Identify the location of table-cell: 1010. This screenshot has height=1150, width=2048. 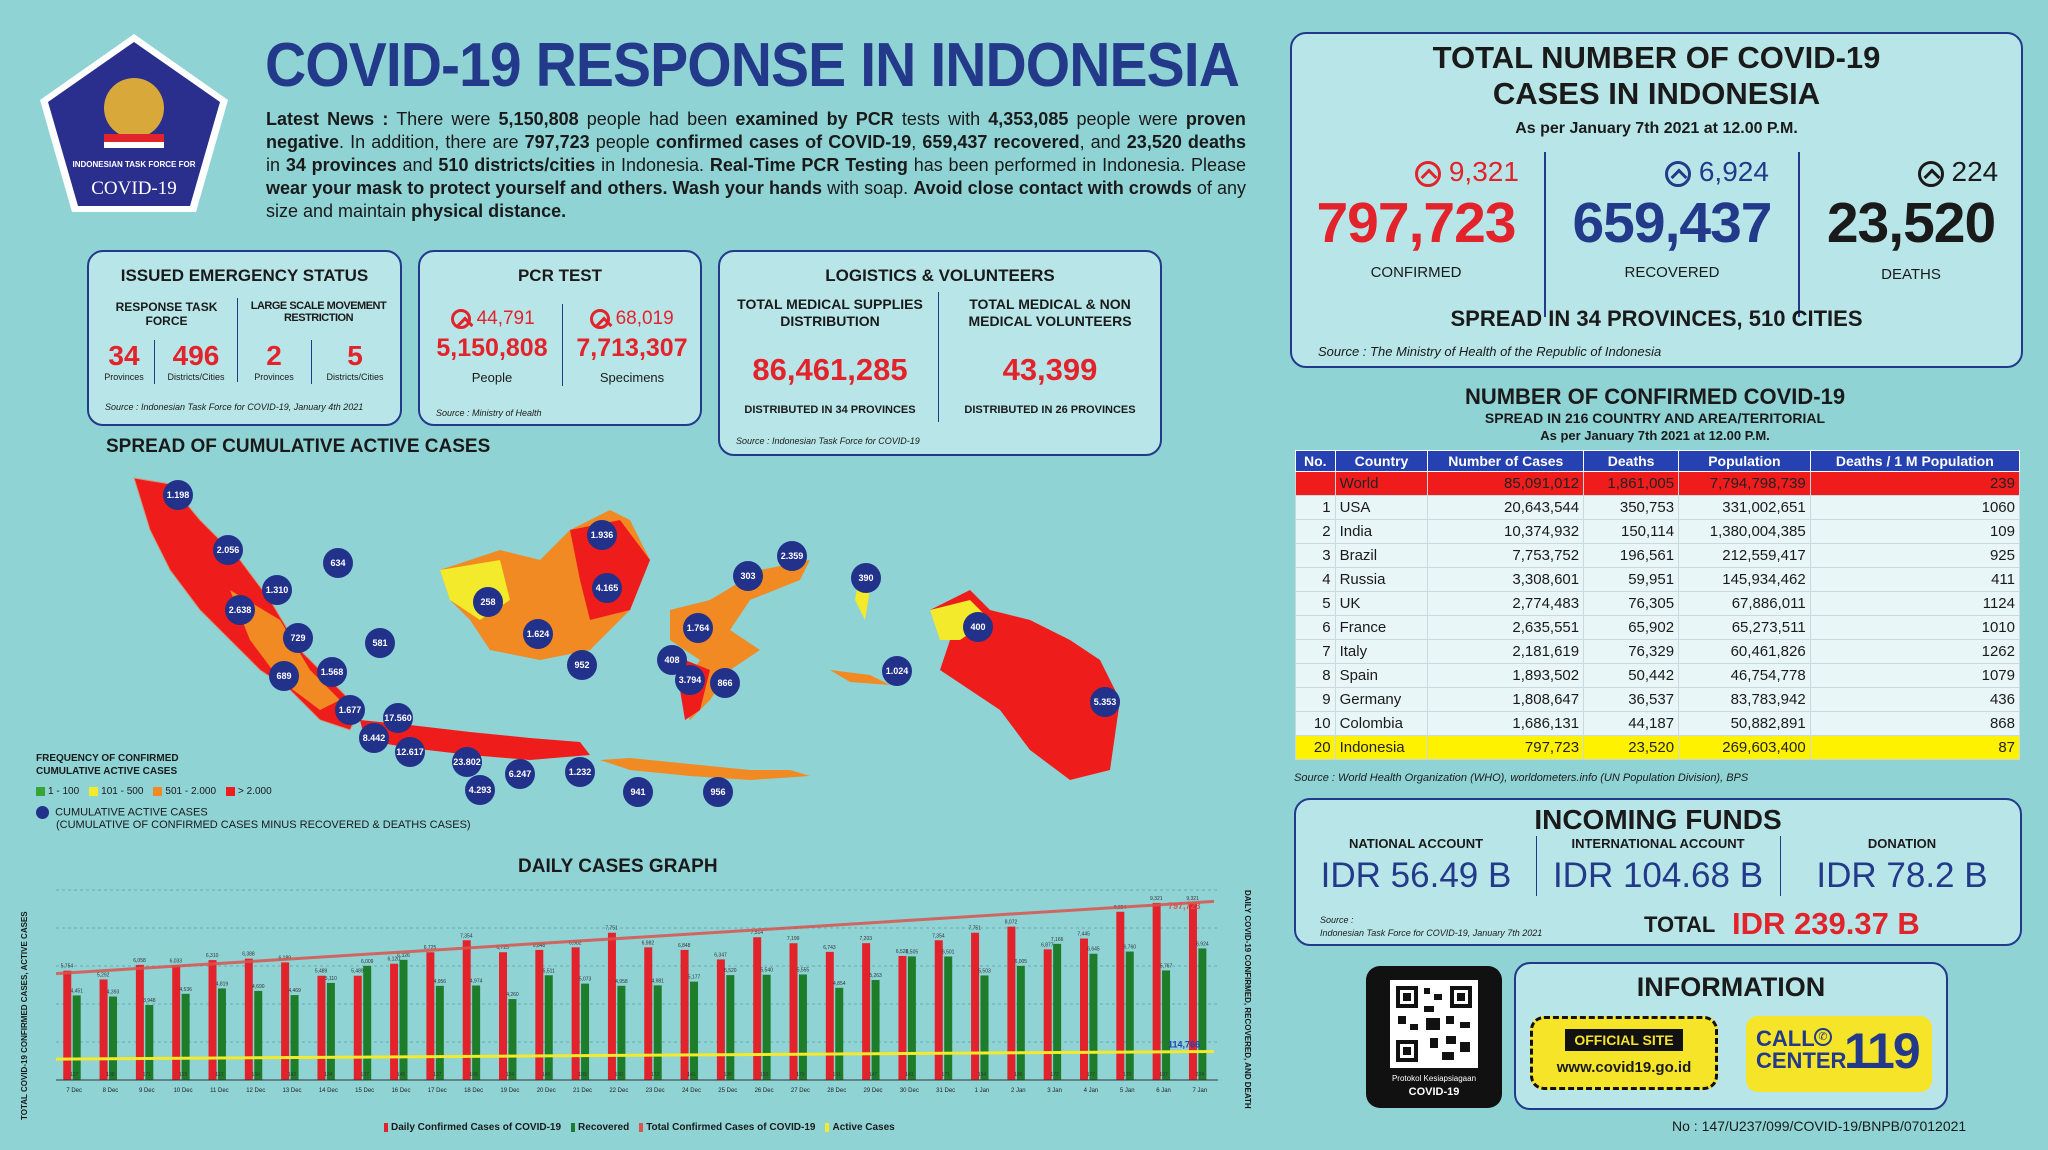
(1915, 627).